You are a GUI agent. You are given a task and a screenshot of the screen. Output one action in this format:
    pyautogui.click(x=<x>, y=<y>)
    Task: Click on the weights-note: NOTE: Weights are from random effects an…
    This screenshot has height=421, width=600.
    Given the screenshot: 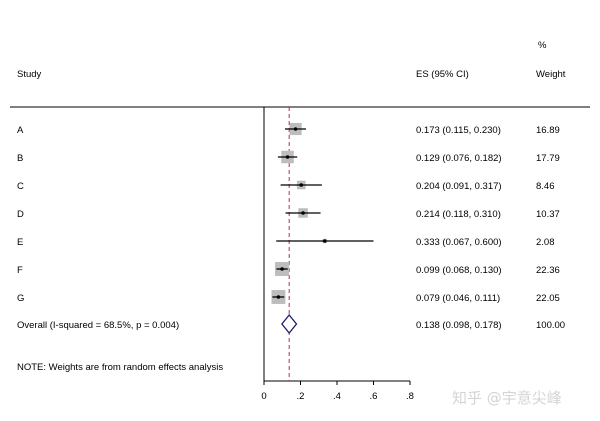 What is the action you would take?
    pyautogui.click(x=120, y=367)
    